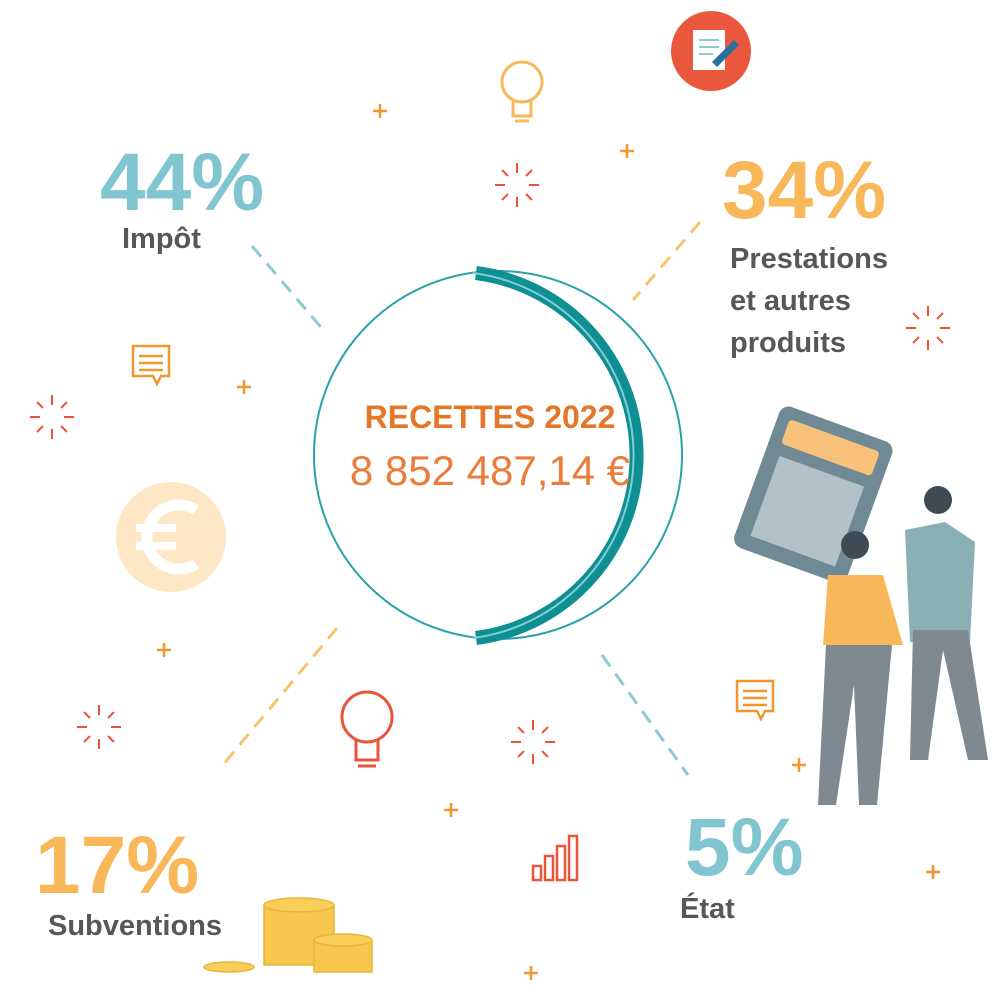 This screenshot has height=986, width=994. I want to click on percent: 17%, so click(117, 865).